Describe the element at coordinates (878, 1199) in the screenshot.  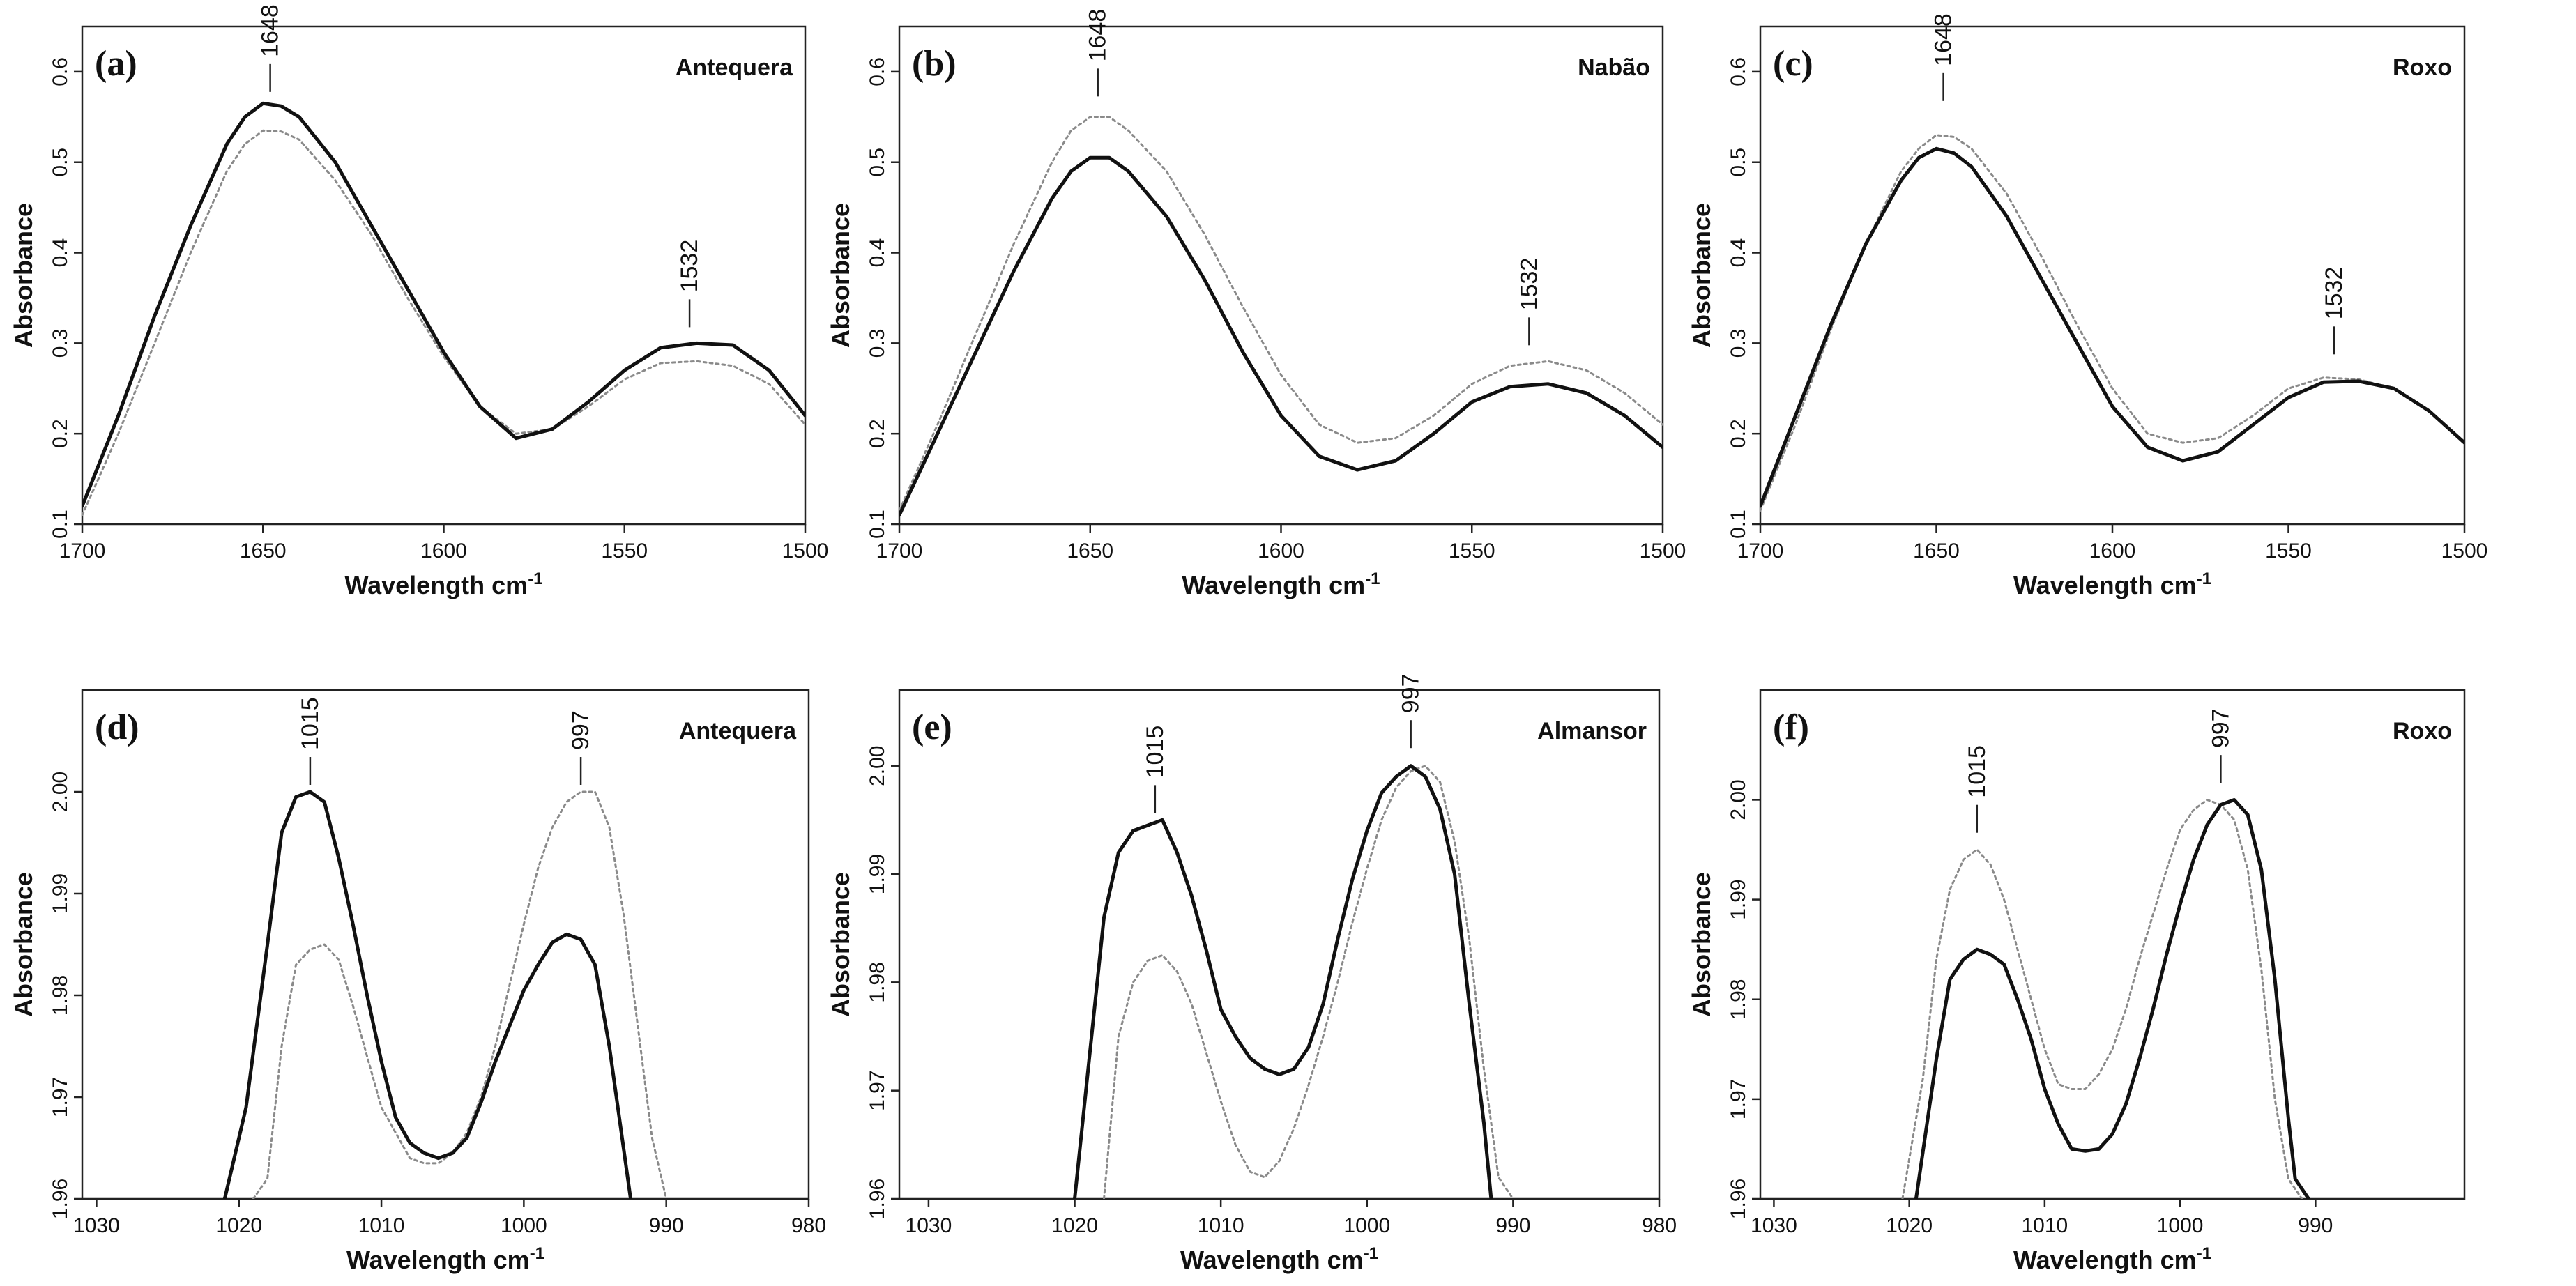
I see `y-tick-label: 1.96` at that location.